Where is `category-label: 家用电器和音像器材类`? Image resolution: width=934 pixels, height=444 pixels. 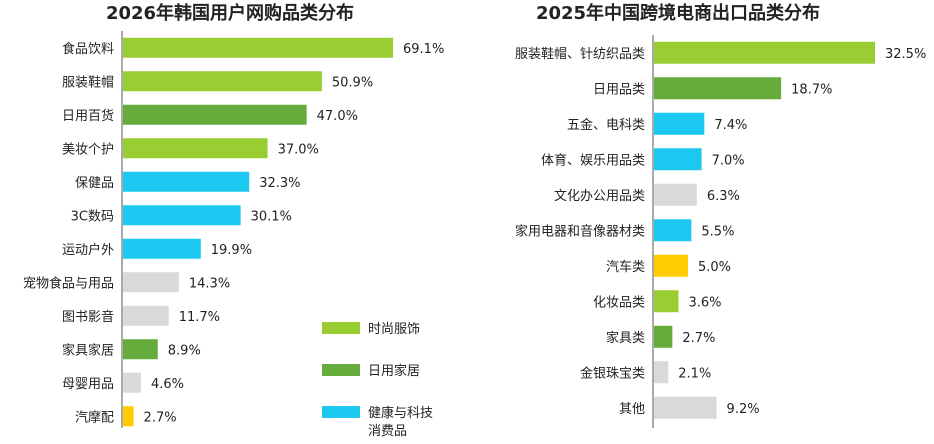 category-label: 家用电器和音像器材类 is located at coordinates (580, 231).